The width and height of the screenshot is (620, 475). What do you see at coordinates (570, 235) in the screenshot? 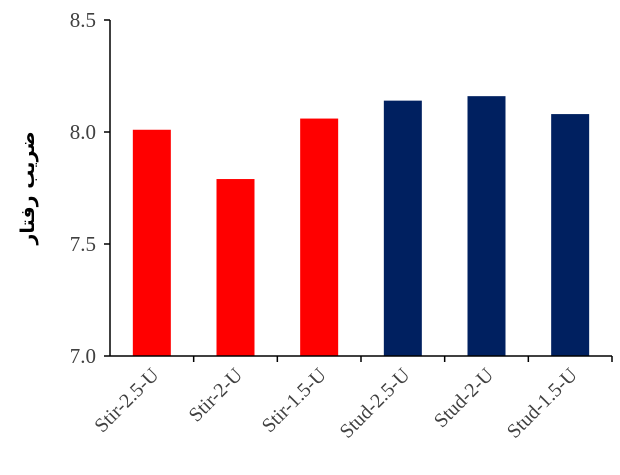
I see `bar-stud-1_5-u` at bounding box center [570, 235].